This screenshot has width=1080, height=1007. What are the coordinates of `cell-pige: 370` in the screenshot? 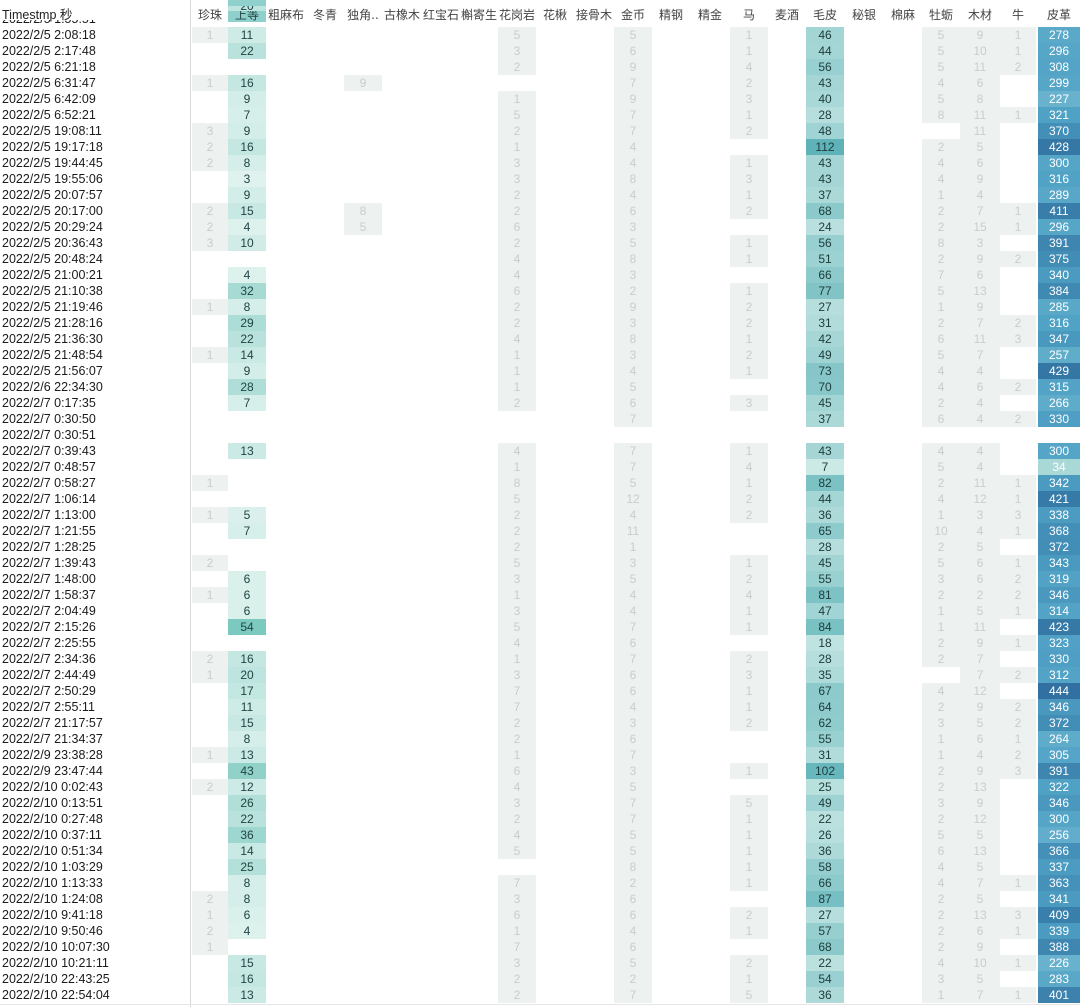 It's located at (1059, 131).